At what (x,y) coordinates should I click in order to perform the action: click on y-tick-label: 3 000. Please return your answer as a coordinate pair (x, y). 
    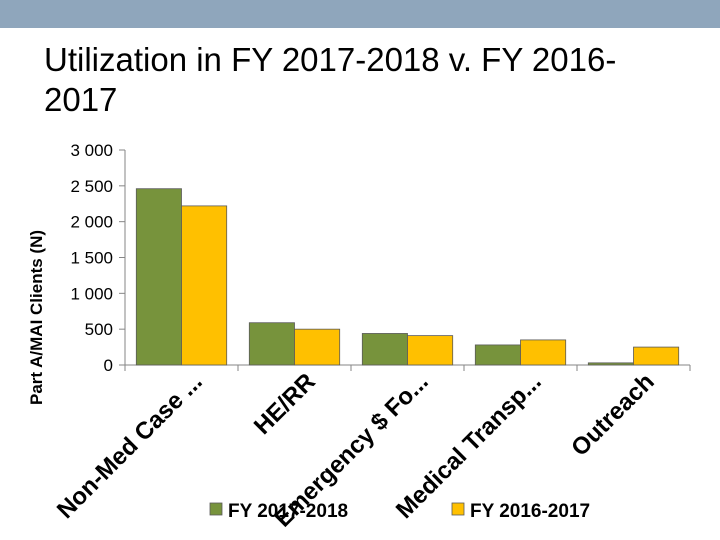
    Looking at the image, I should click on (91, 150).